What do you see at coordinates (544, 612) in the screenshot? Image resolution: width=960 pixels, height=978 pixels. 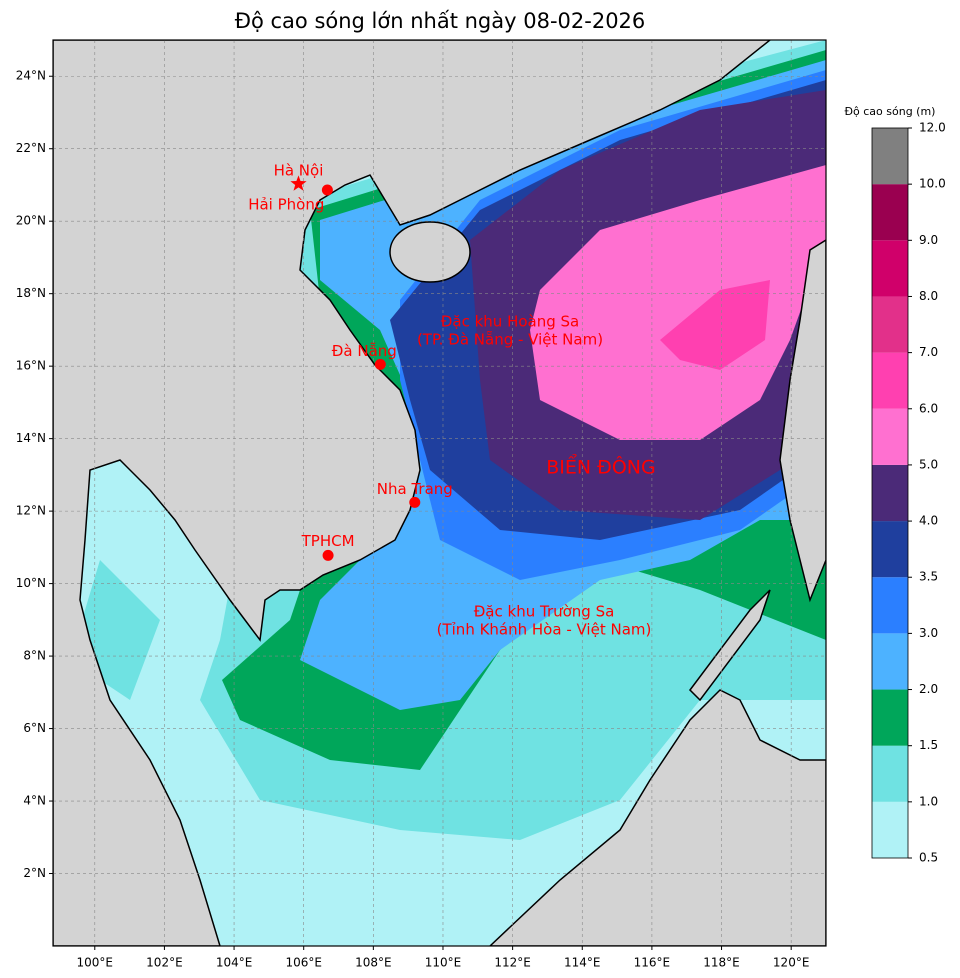 I see `annotation: Đặc khu Trường Sa` at bounding box center [544, 612].